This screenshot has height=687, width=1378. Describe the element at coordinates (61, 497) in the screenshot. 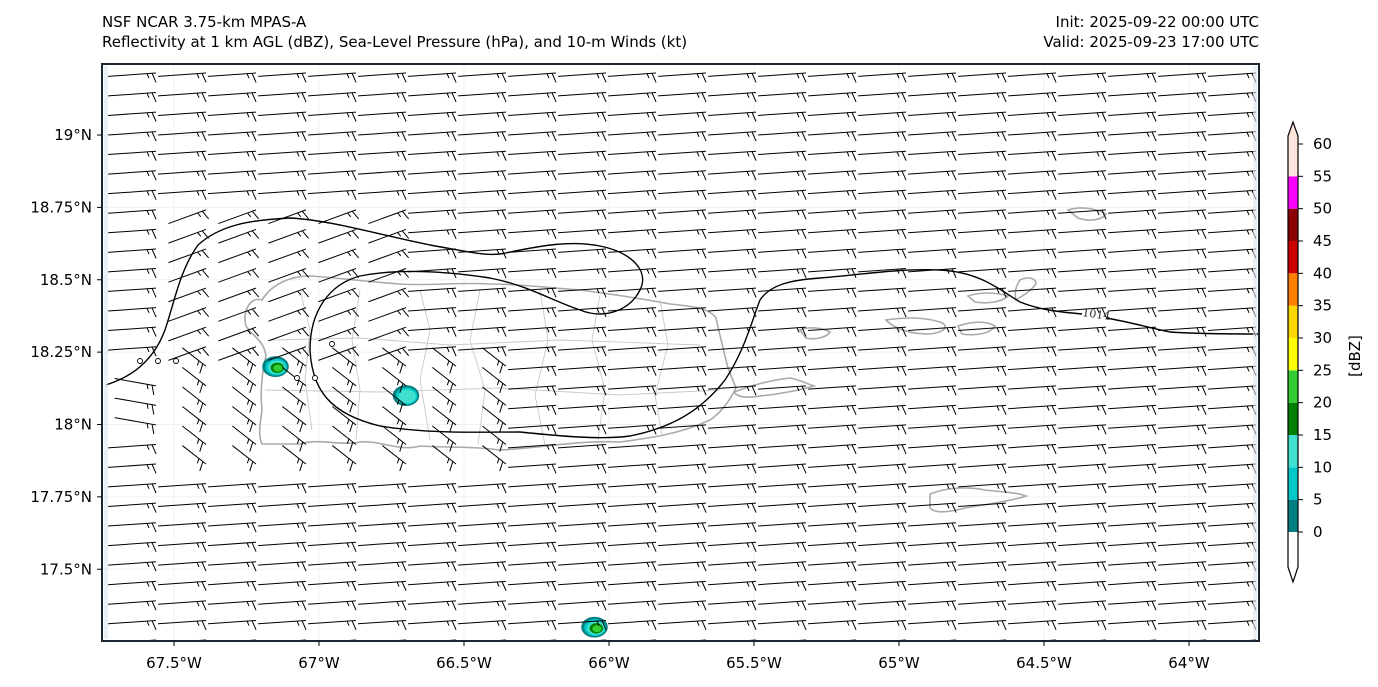

I see `y-tick-label: 17.75°N` at that location.